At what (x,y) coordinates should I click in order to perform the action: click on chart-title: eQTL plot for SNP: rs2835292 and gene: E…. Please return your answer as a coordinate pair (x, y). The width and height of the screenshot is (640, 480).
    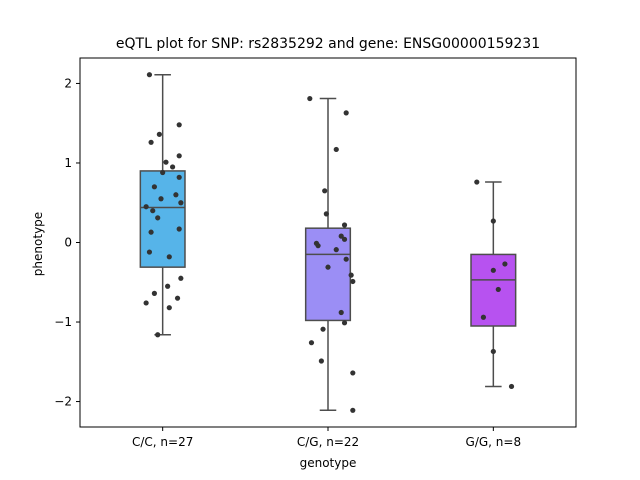
    Looking at the image, I should click on (328, 44).